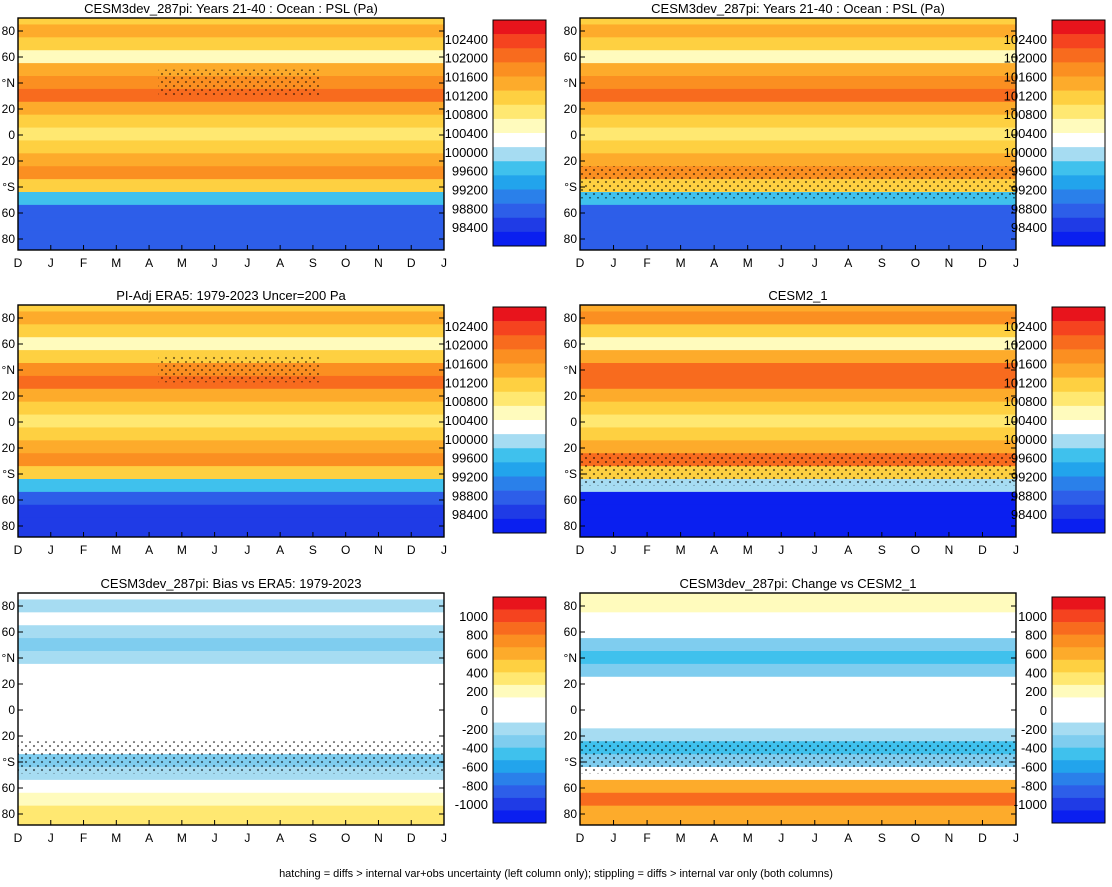 Image resolution: width=1112 pixels, height=887 pixels. Describe the element at coordinates (231, 799) in the screenshot. I see `lat-band--70` at that location.